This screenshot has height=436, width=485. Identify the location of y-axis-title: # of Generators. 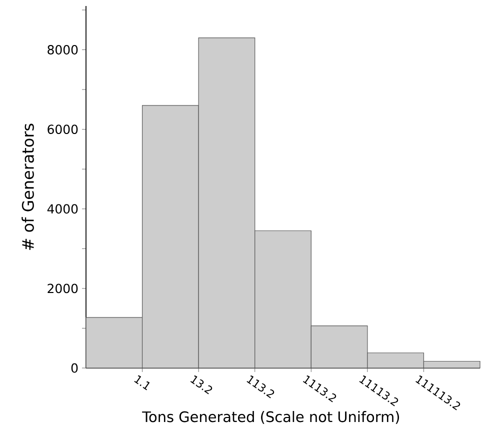
(28, 187).